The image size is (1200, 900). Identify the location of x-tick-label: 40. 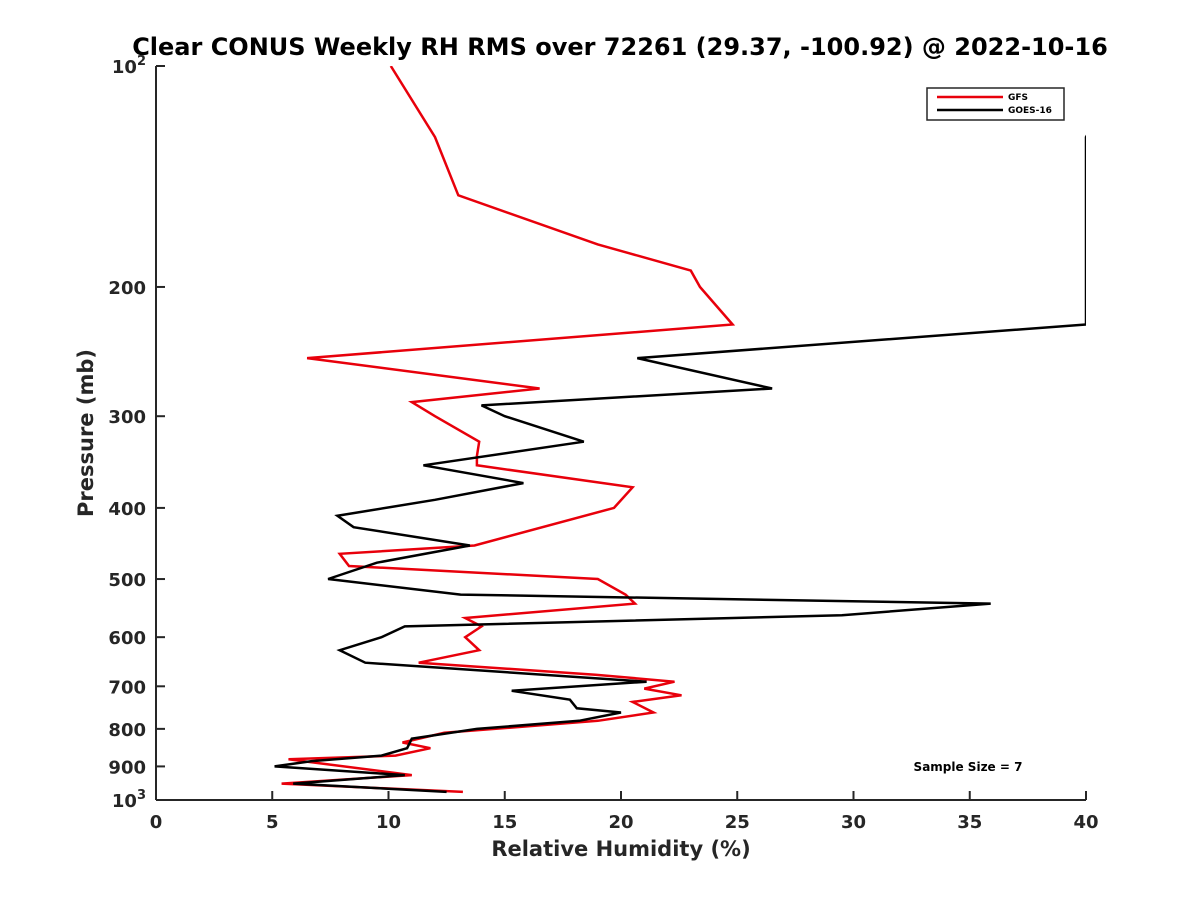
(1085, 822).